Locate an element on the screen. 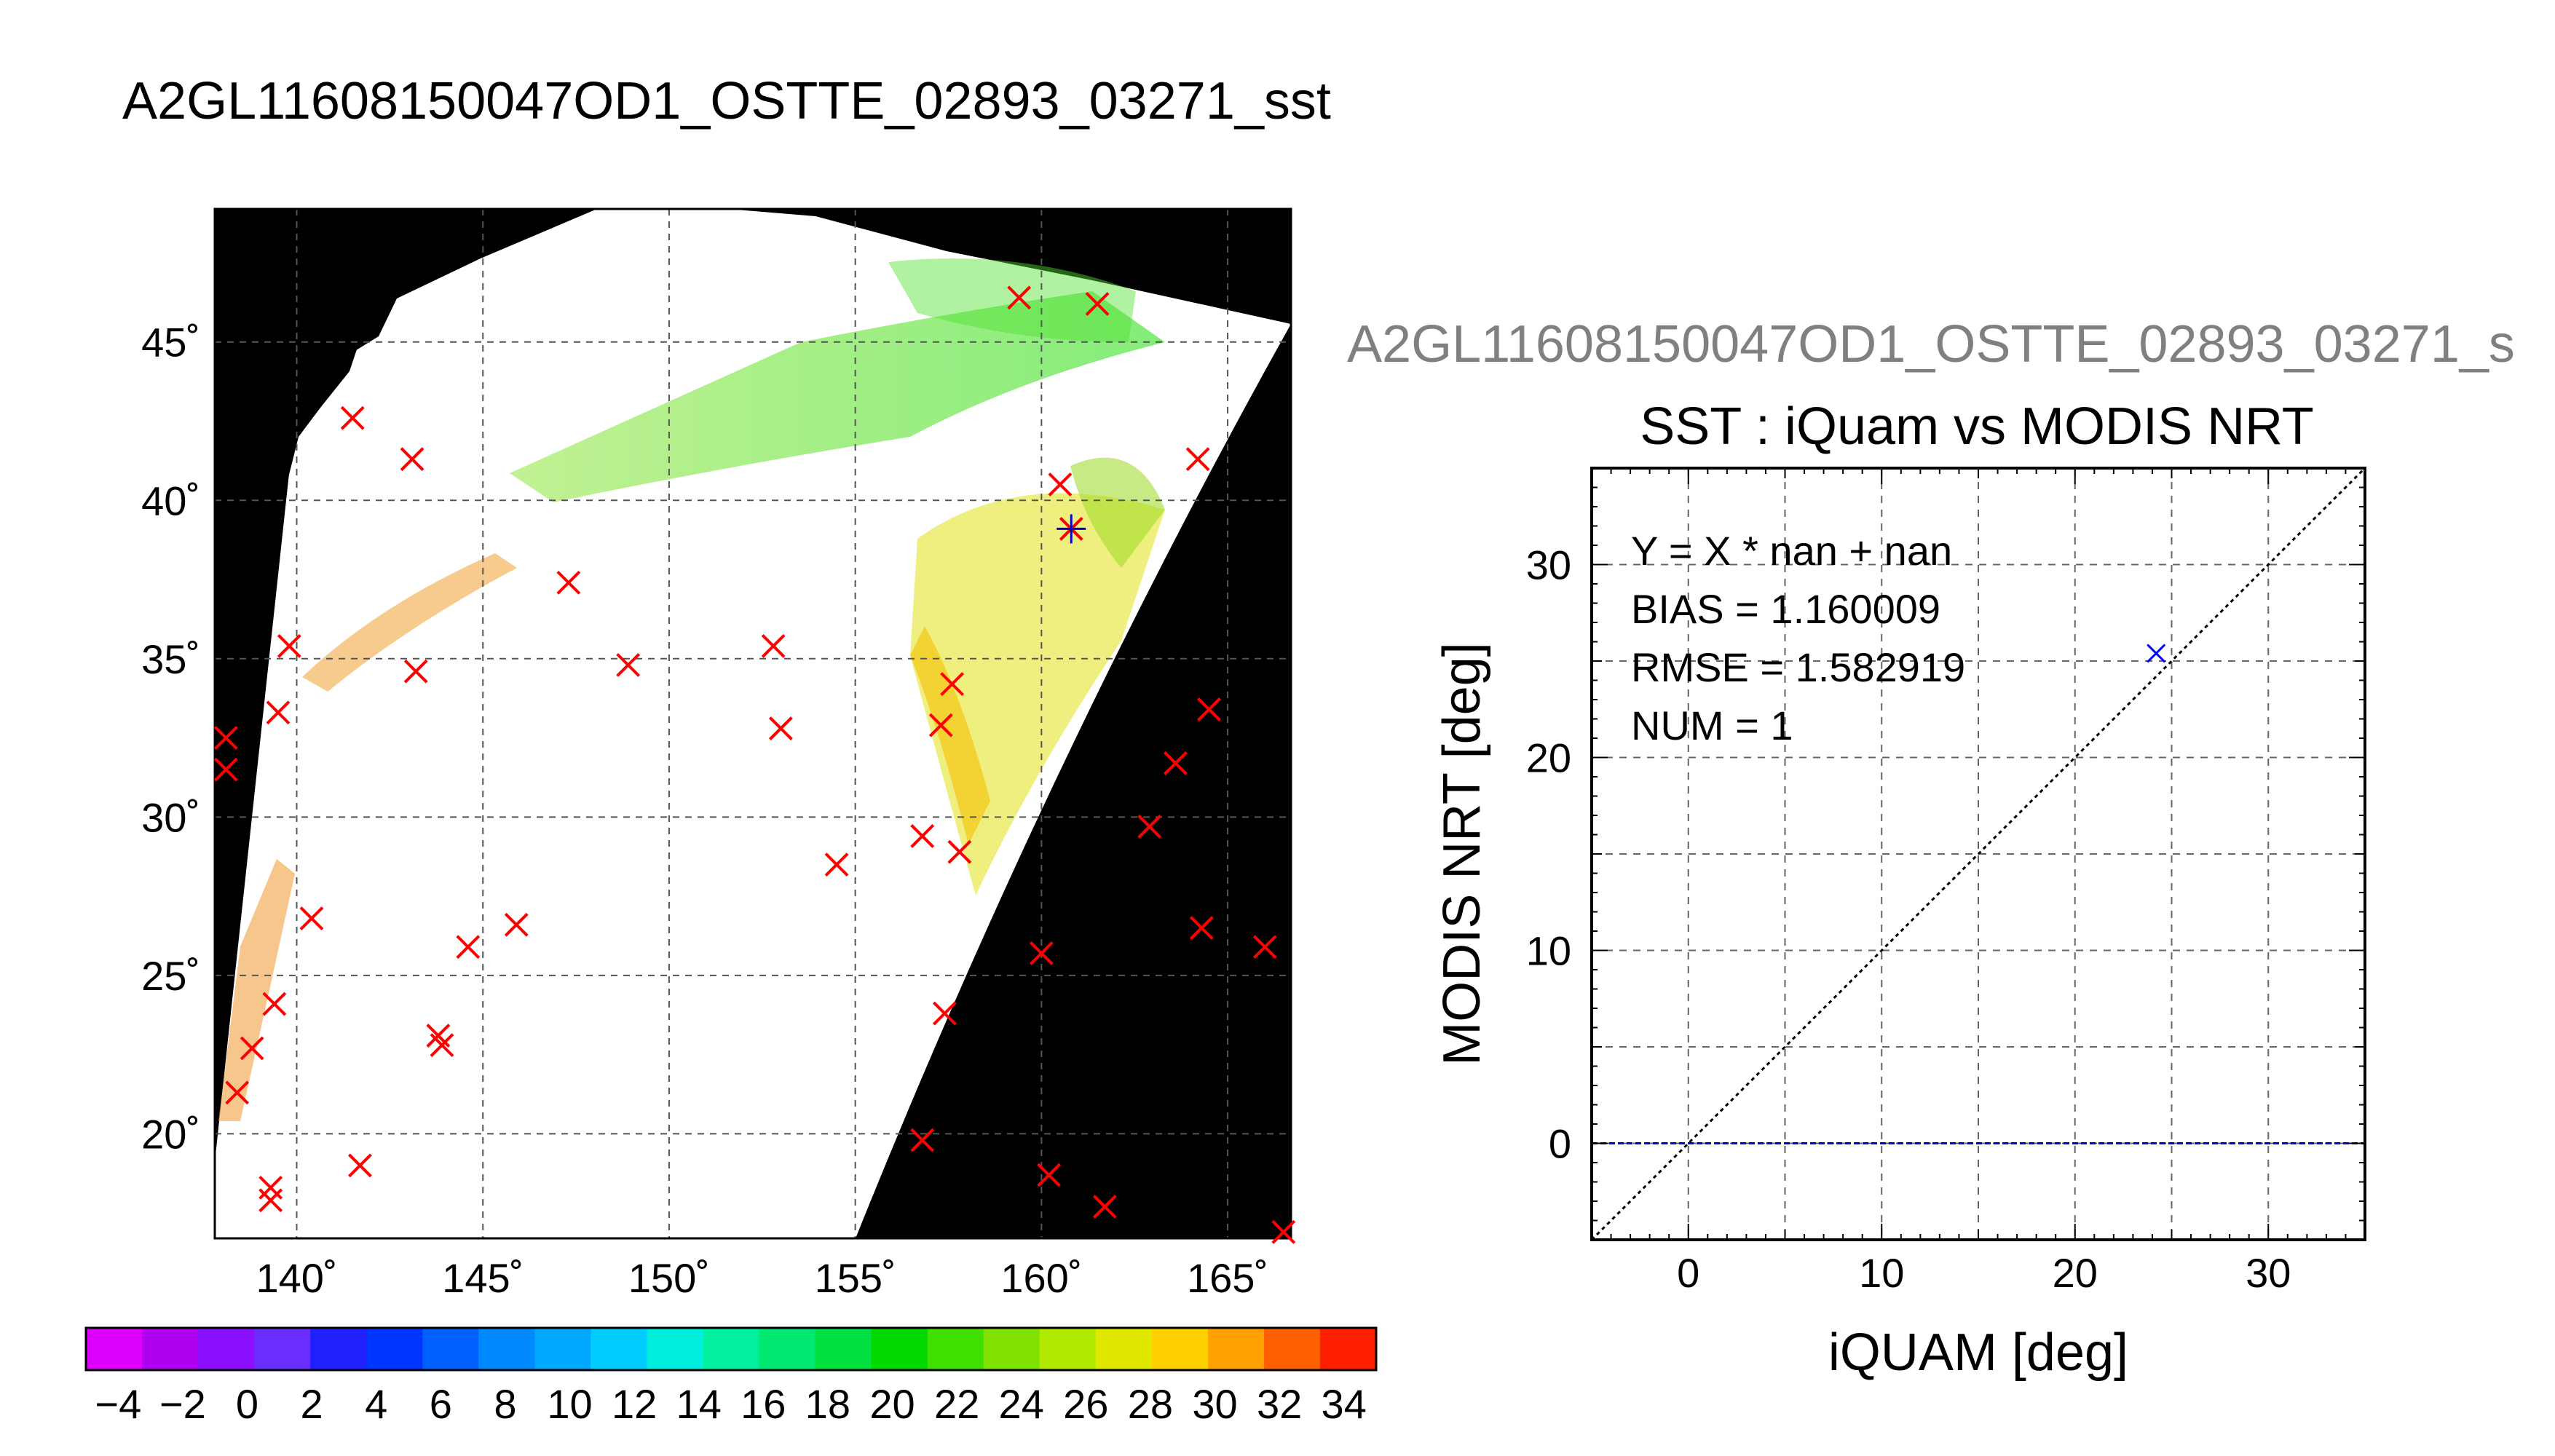 This screenshot has width=2555, height=1456. lat-tick-label: 40˚ is located at coordinates (170, 500).